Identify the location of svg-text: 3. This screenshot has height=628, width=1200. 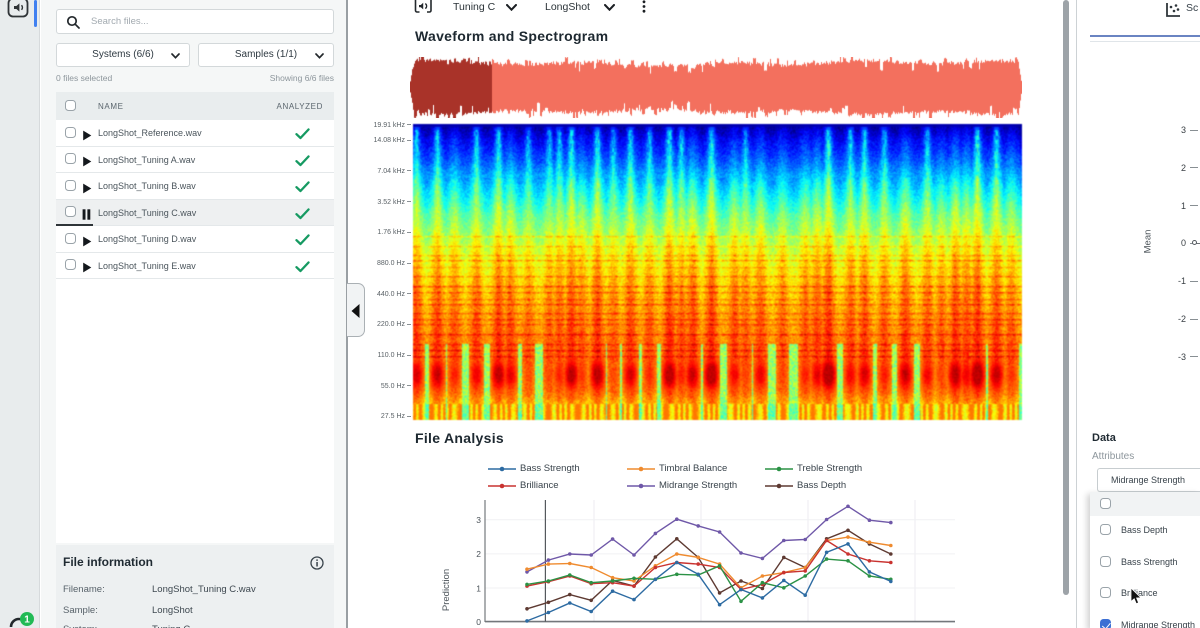
(478, 520).